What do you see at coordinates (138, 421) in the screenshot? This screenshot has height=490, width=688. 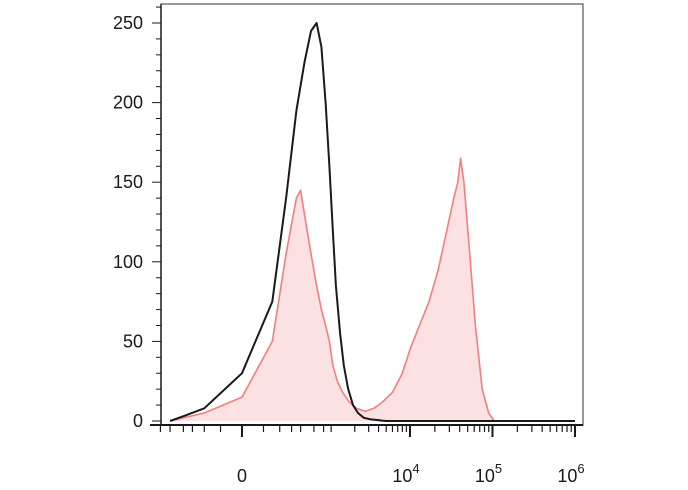 I see `y-tick-label: 0` at bounding box center [138, 421].